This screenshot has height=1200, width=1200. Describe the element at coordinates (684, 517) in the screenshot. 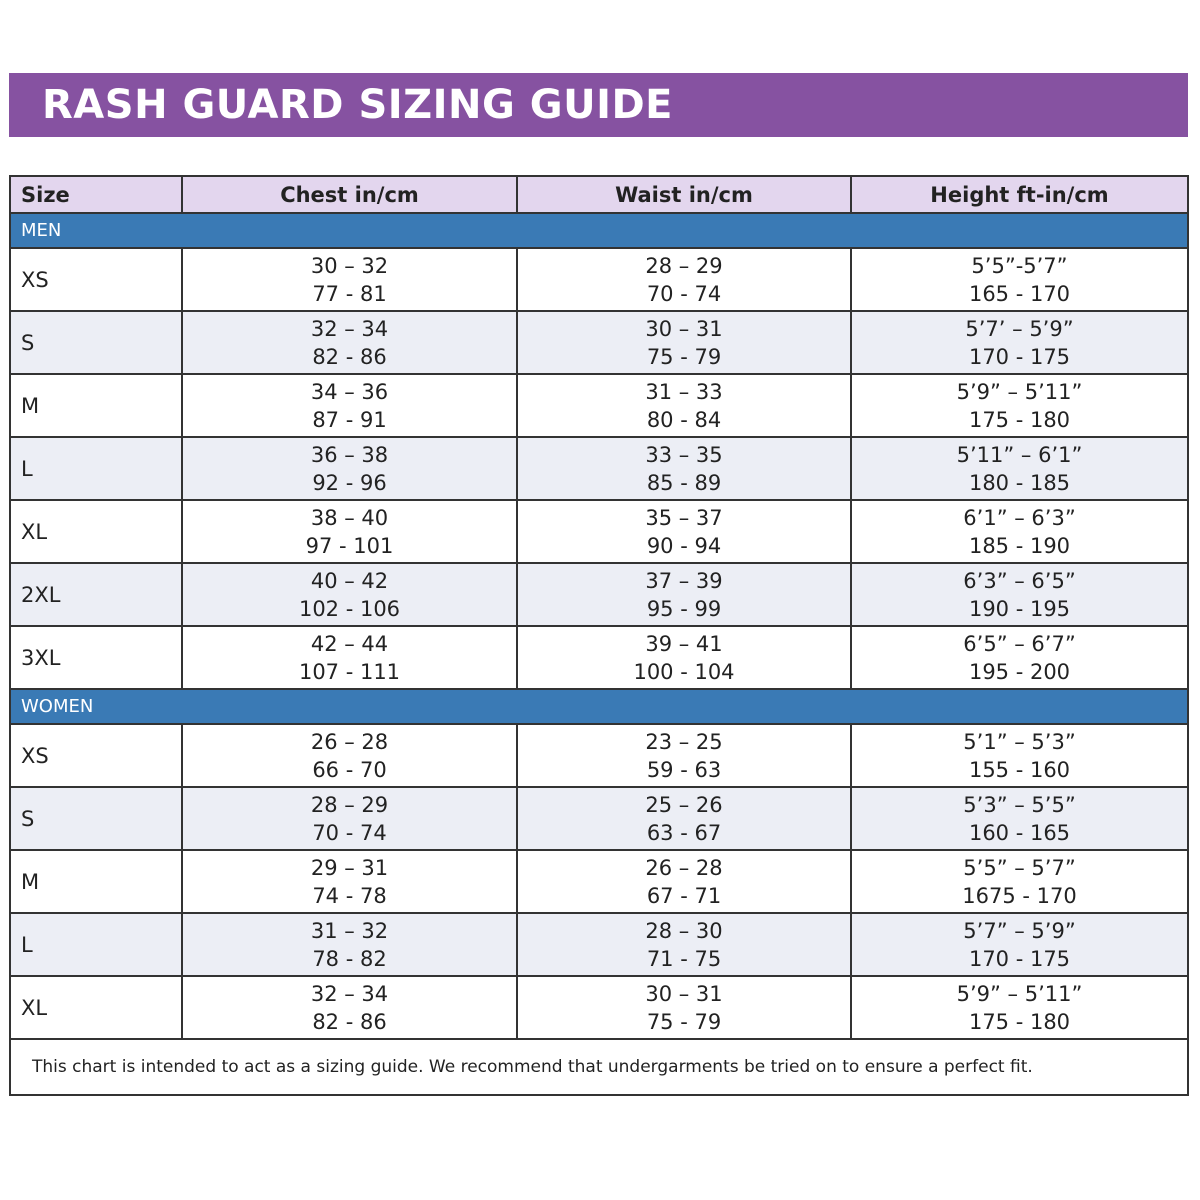

I see `measure-line: 35 – 37` at that location.